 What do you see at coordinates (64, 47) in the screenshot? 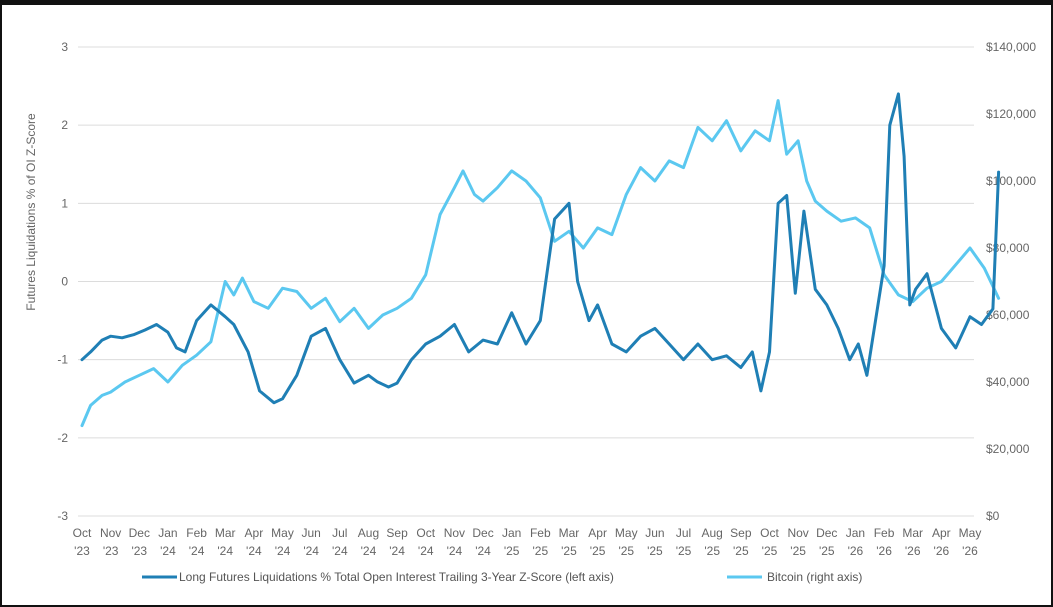
I see `left-tick-label: 3` at bounding box center [64, 47].